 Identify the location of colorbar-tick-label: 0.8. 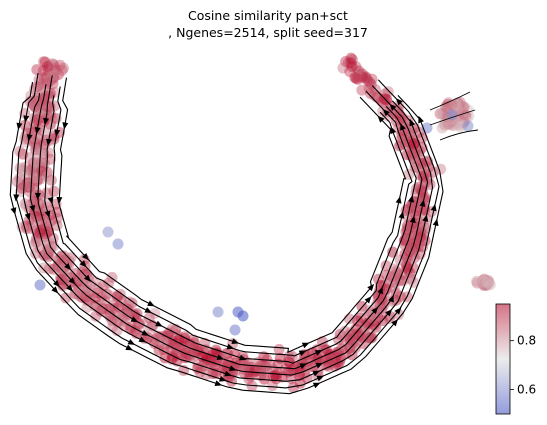
(526, 341).